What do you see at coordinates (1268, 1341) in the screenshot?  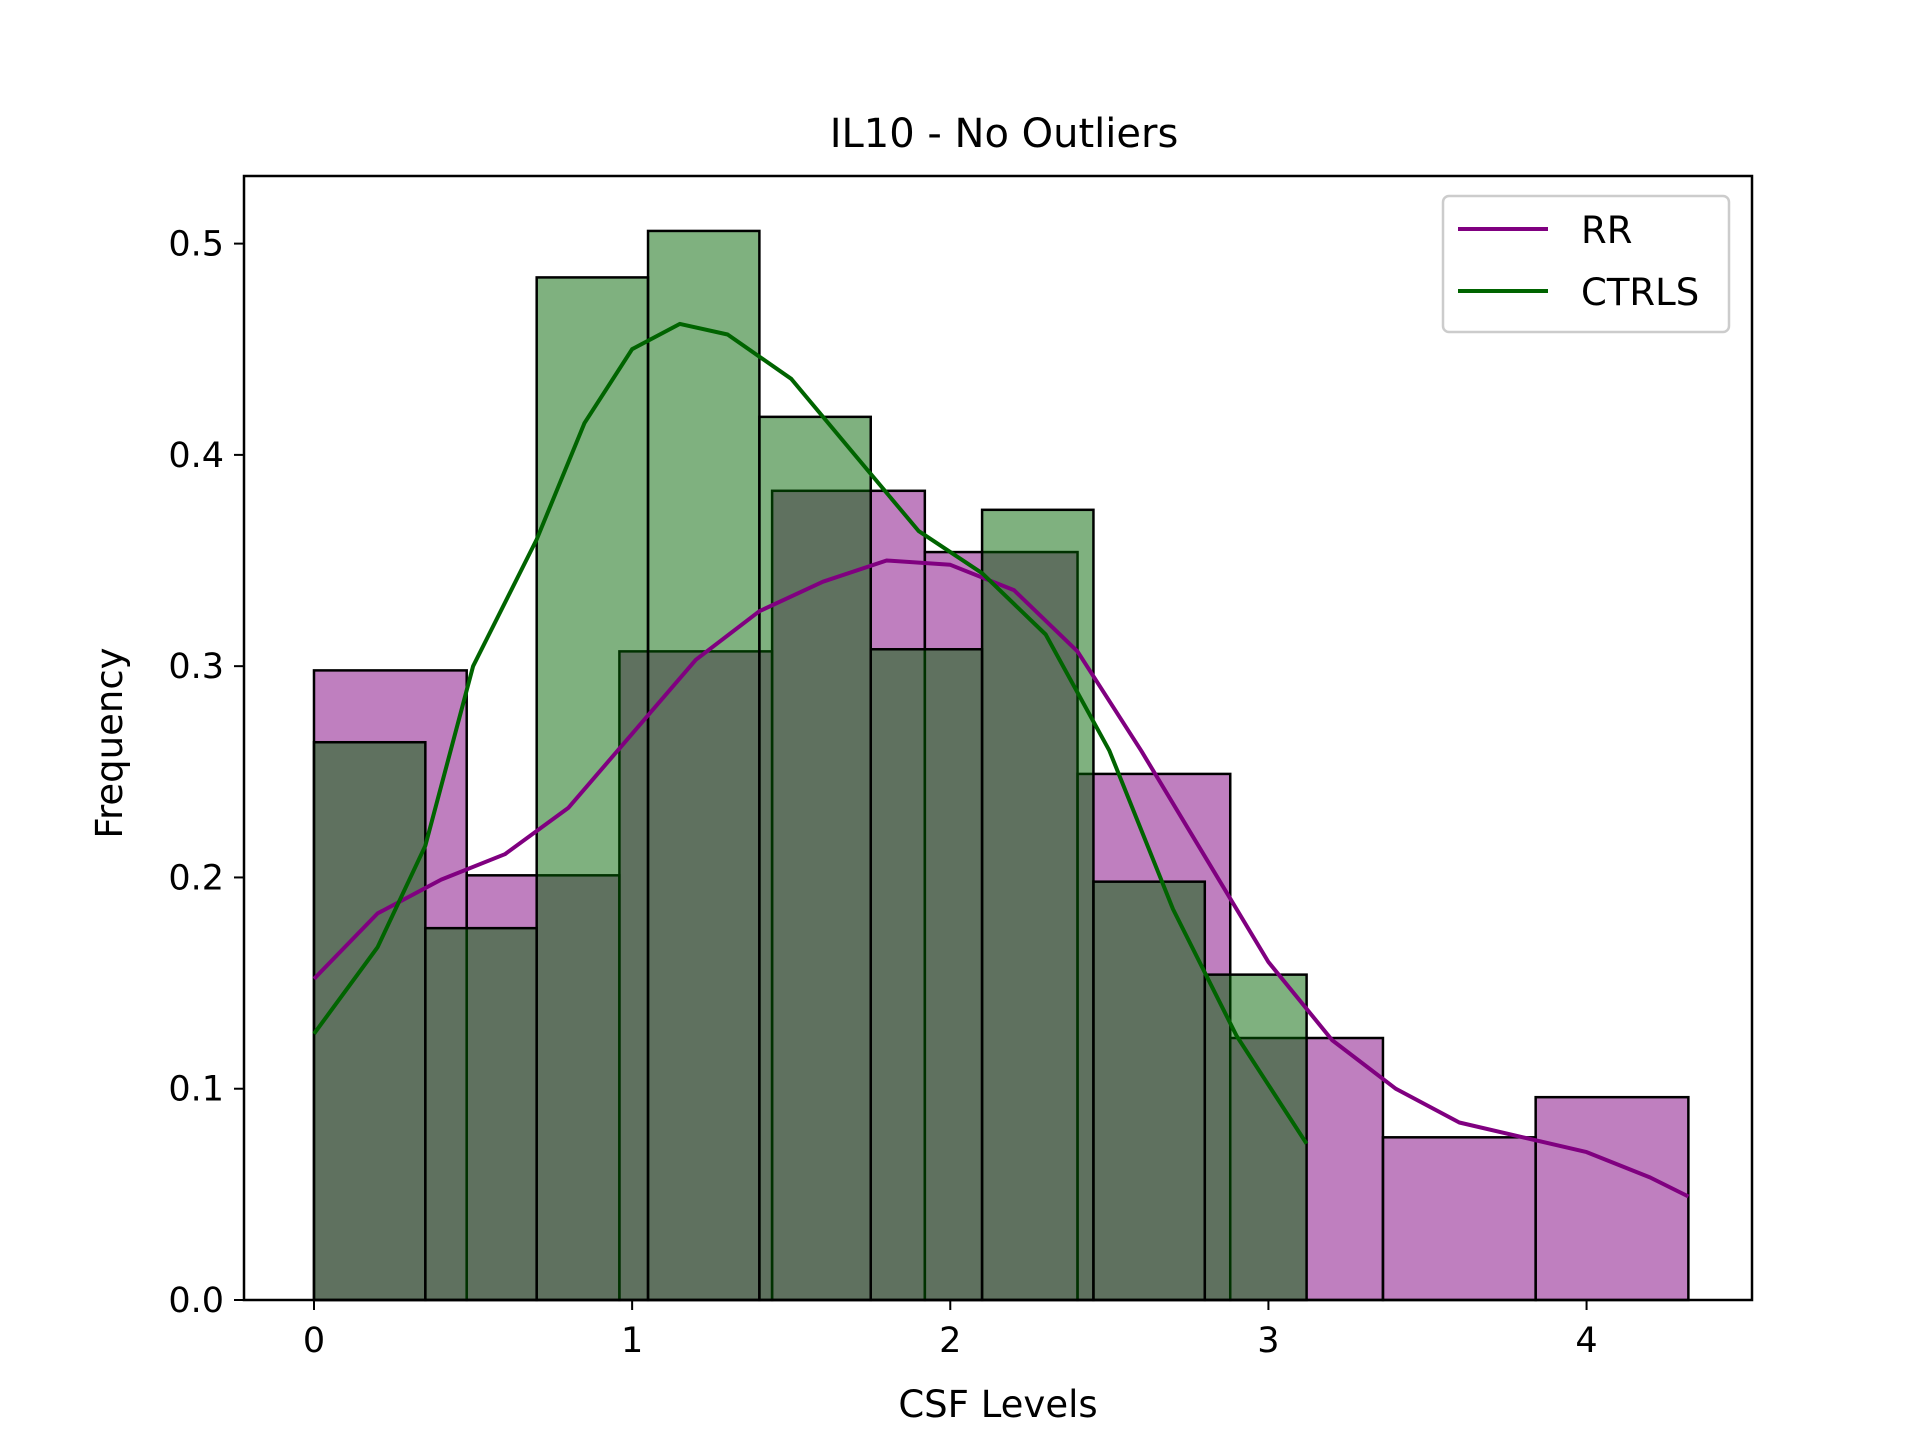 I see `x-tick-label-3: 3` at bounding box center [1268, 1341].